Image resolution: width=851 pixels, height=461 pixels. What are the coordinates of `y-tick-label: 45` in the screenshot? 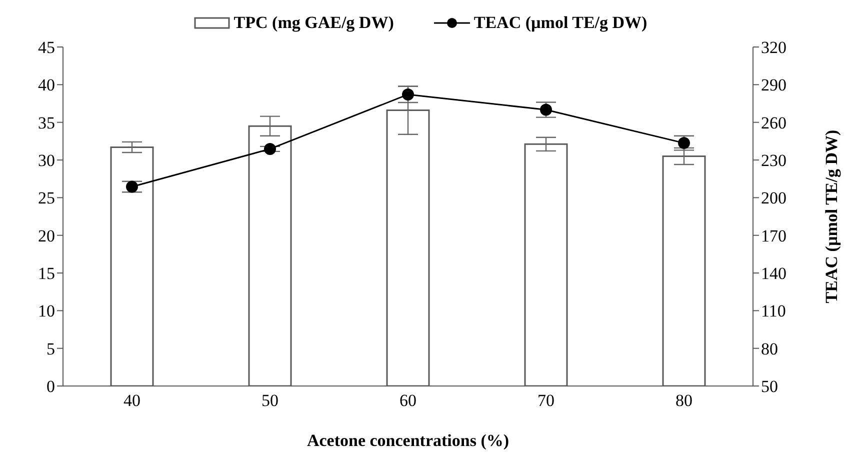 It's located at (46, 48).